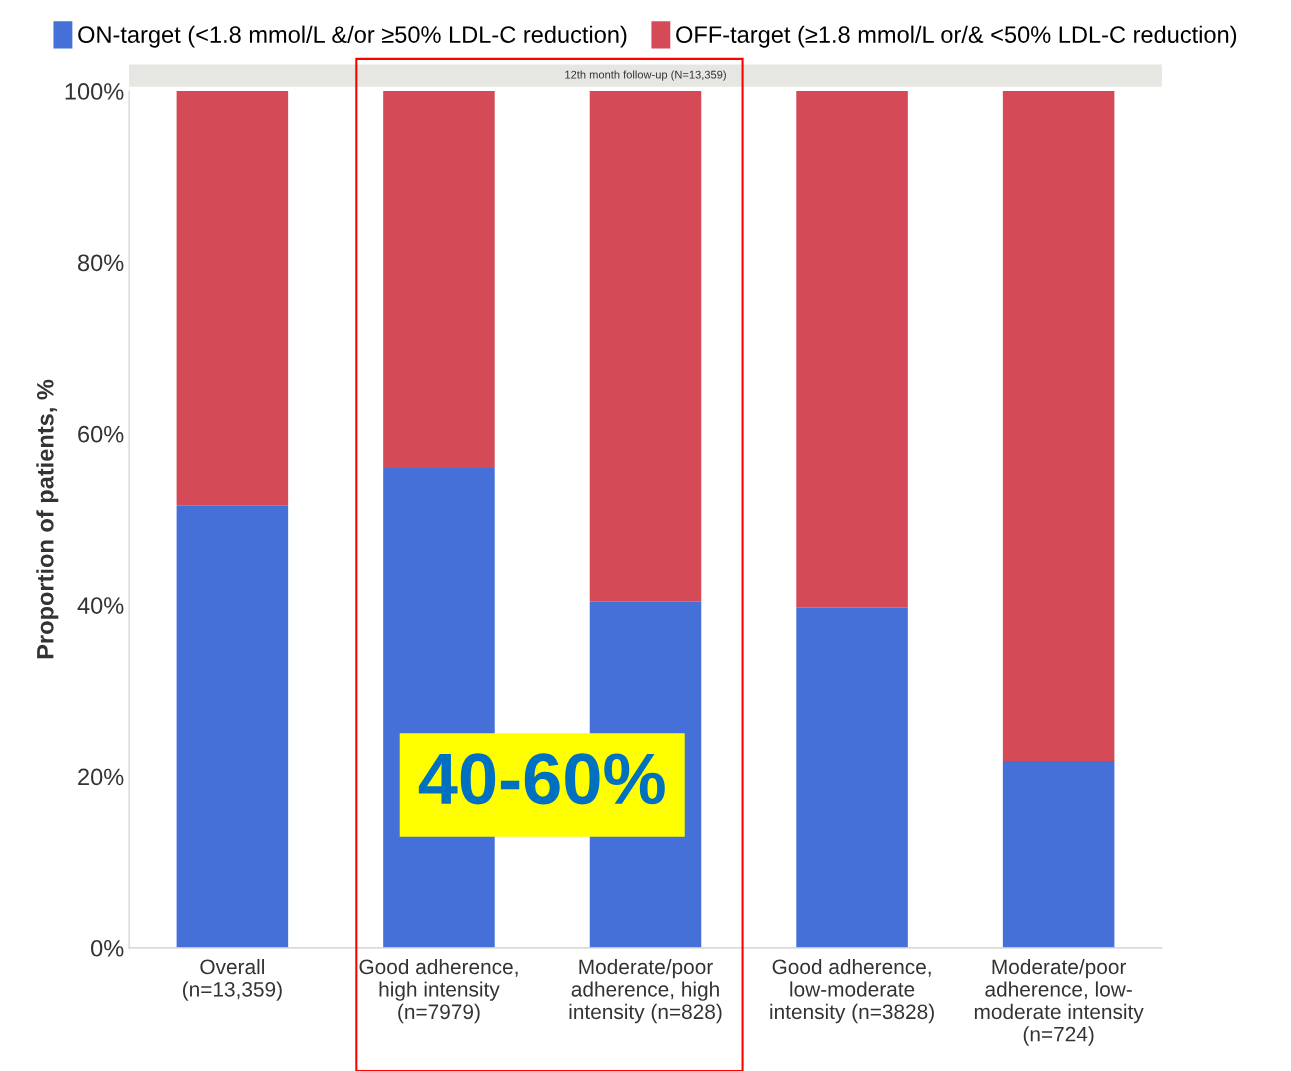 The image size is (1291, 1071). What do you see at coordinates (101, 777) in the screenshot?
I see `y-tick-label: 20%` at bounding box center [101, 777].